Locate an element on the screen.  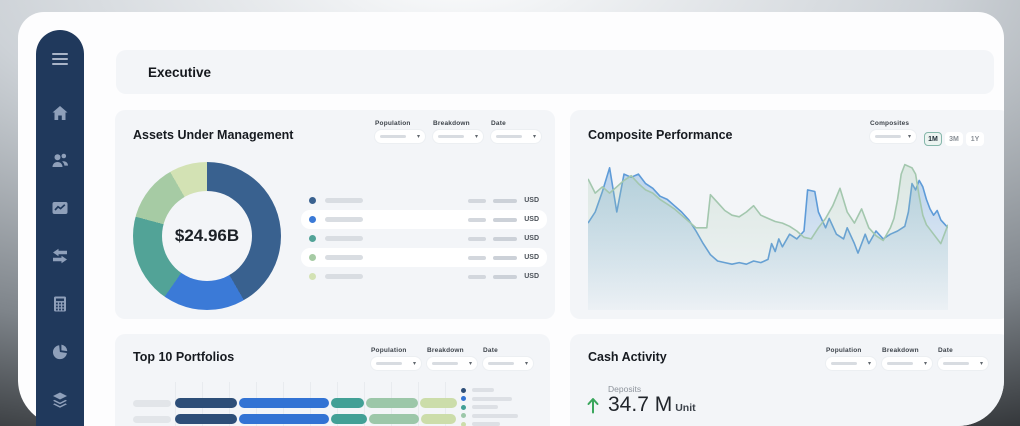
sidebar-item-layers is located at coordinates (60, 402).